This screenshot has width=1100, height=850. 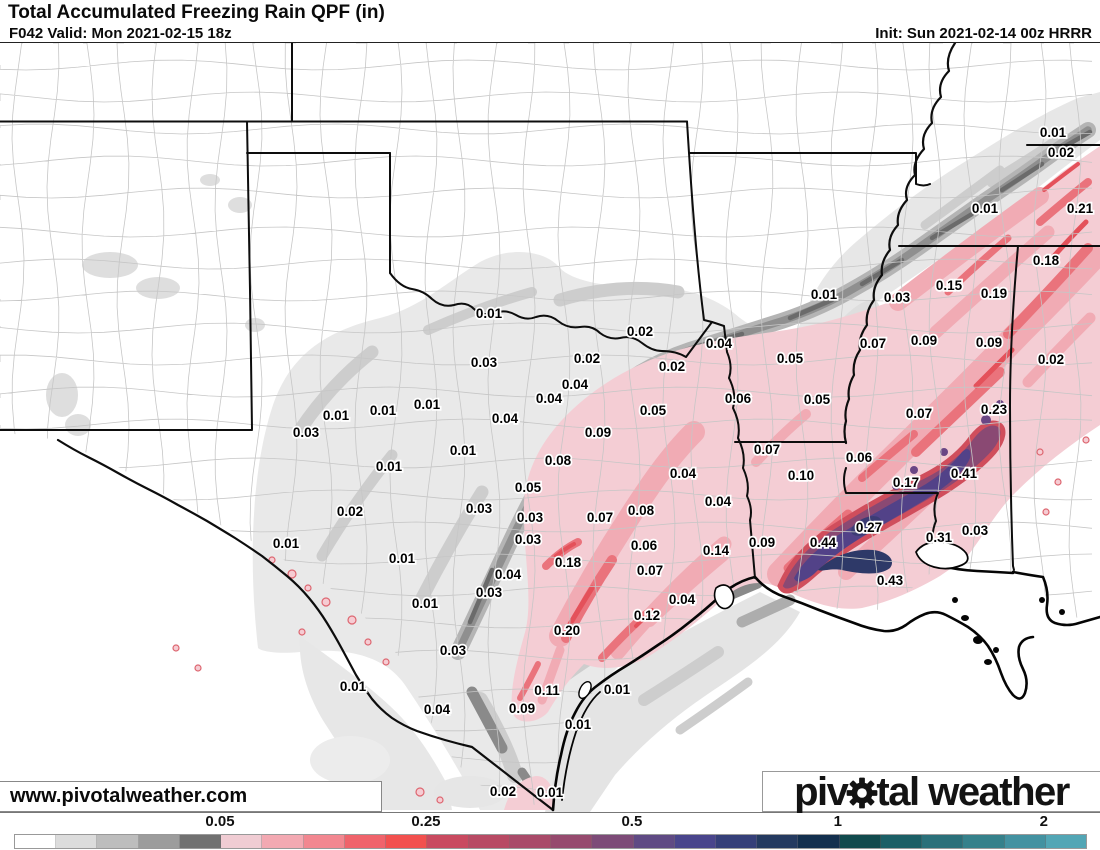 What do you see at coordinates (547, 690) in the screenshot?
I see `map-value-label: 0.11` at bounding box center [547, 690].